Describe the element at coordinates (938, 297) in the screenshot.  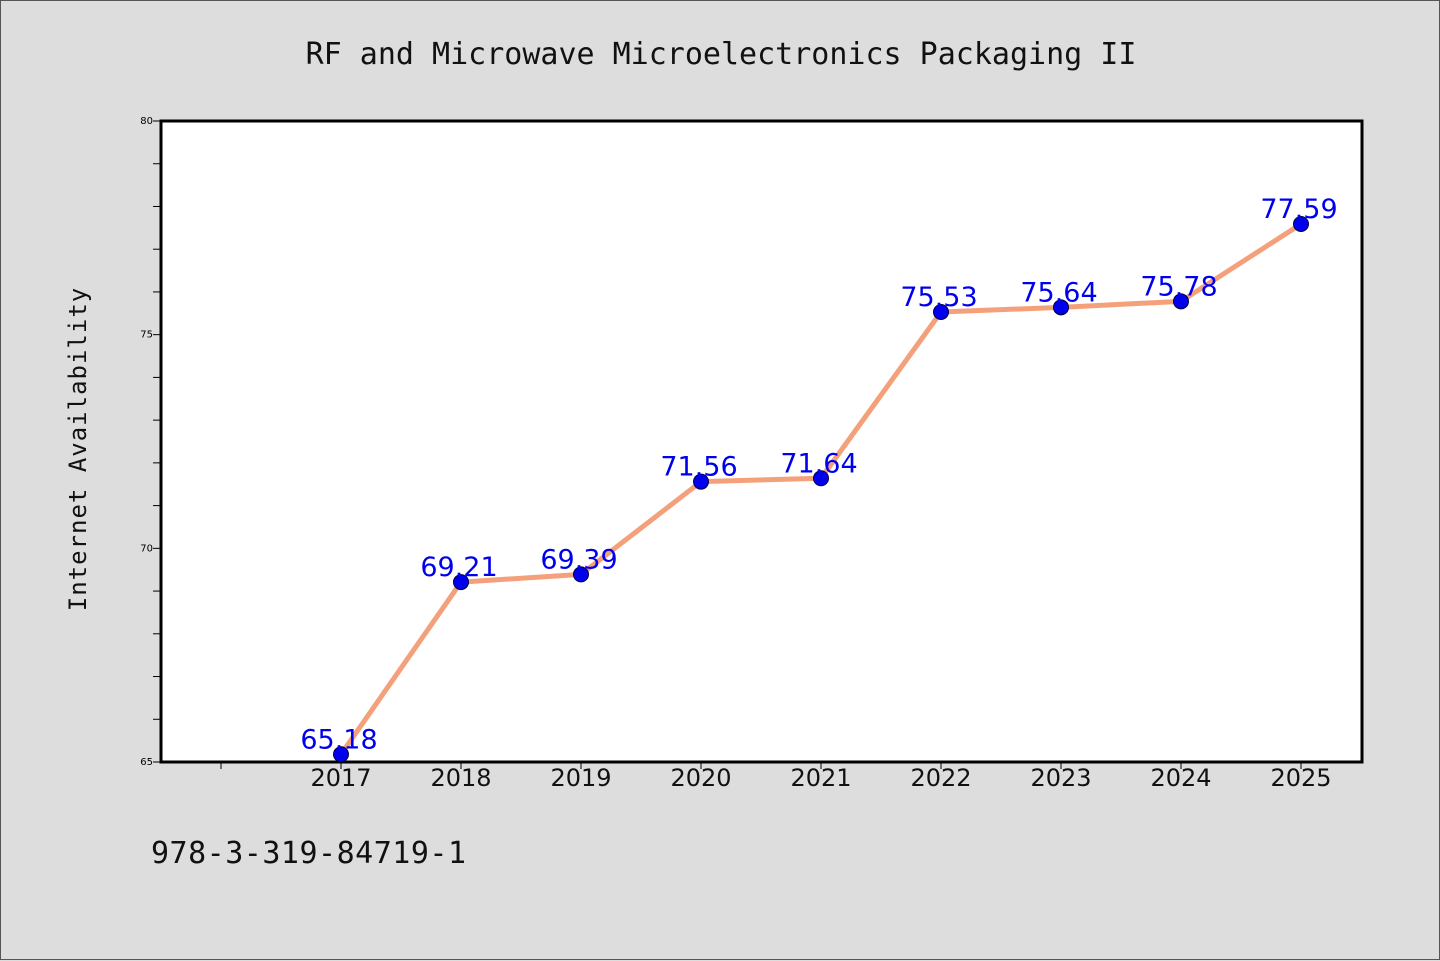
I see `data-label: 75.53` at that location.